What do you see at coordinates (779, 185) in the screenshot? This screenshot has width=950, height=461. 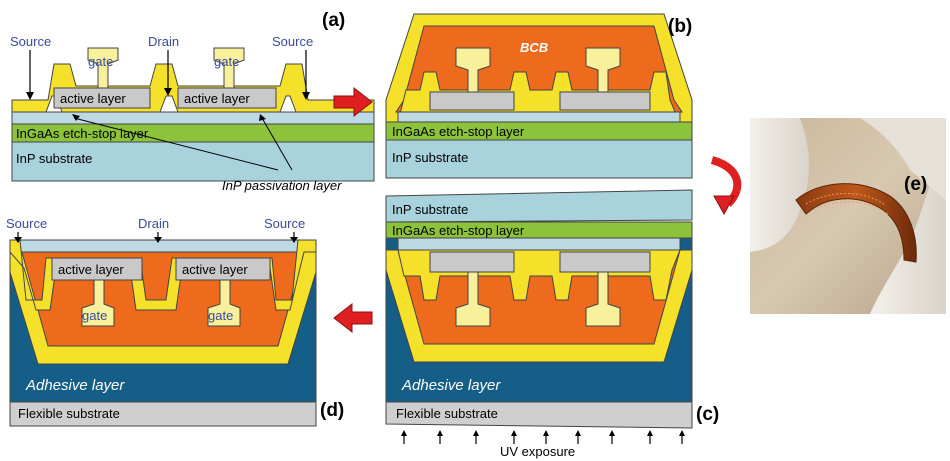 I see `glove-left` at bounding box center [779, 185].